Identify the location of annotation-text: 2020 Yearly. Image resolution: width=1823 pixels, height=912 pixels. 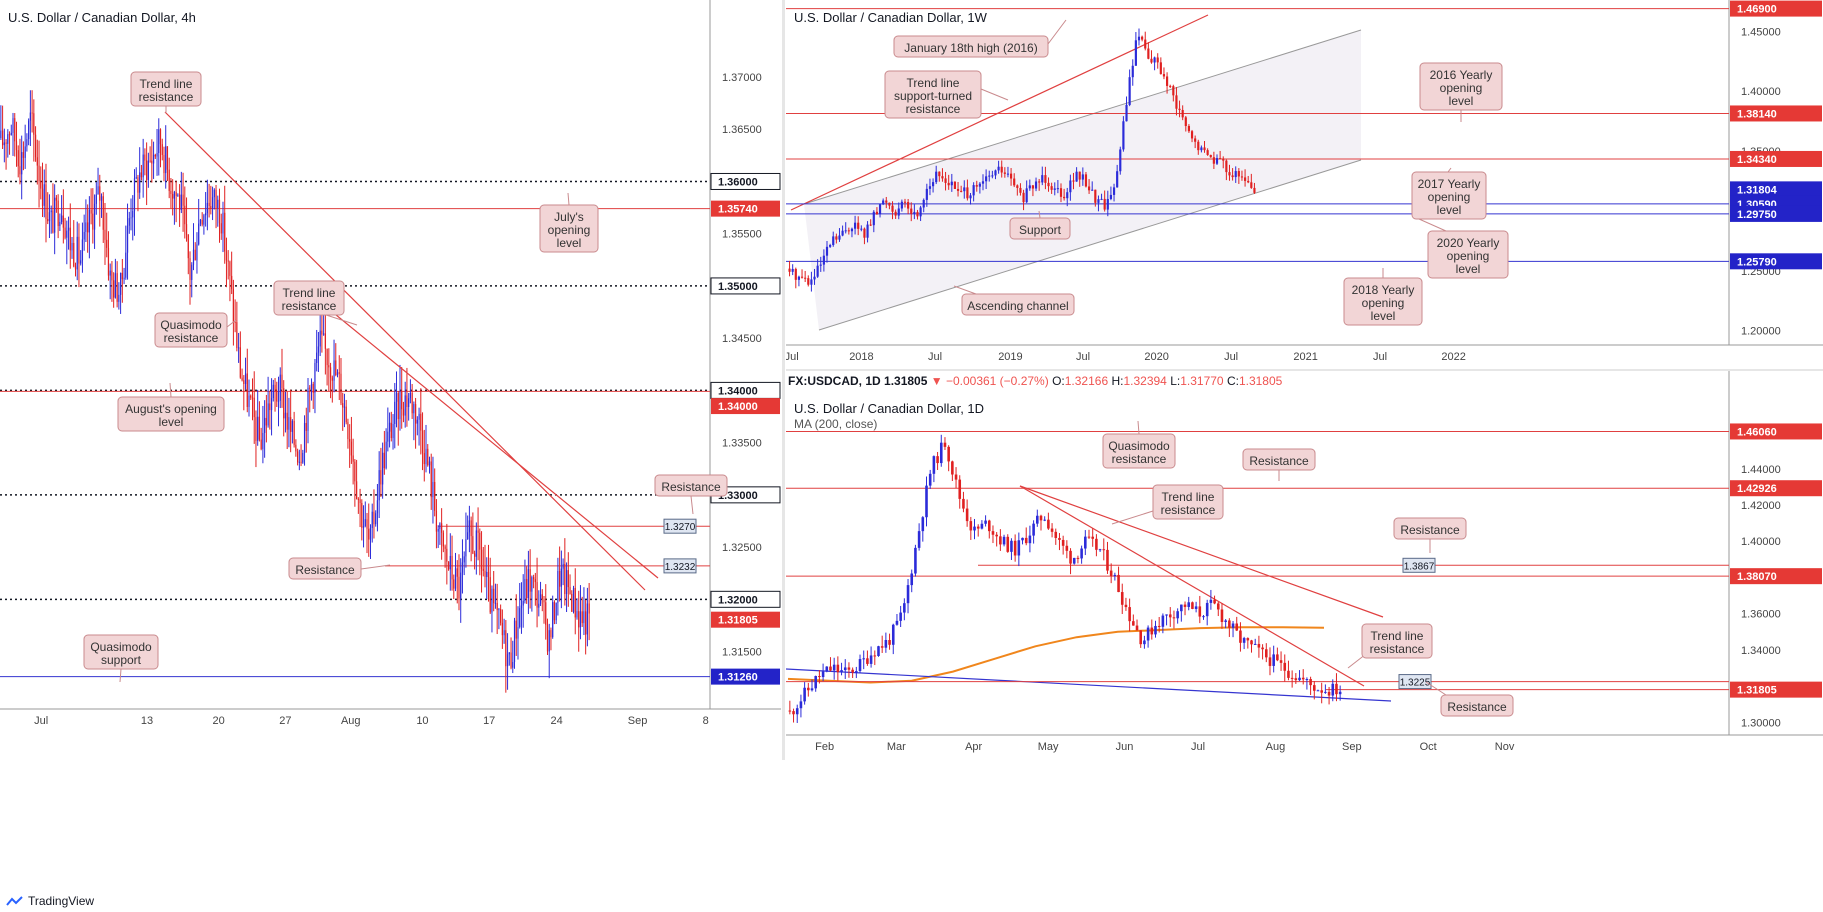
(1468, 243).